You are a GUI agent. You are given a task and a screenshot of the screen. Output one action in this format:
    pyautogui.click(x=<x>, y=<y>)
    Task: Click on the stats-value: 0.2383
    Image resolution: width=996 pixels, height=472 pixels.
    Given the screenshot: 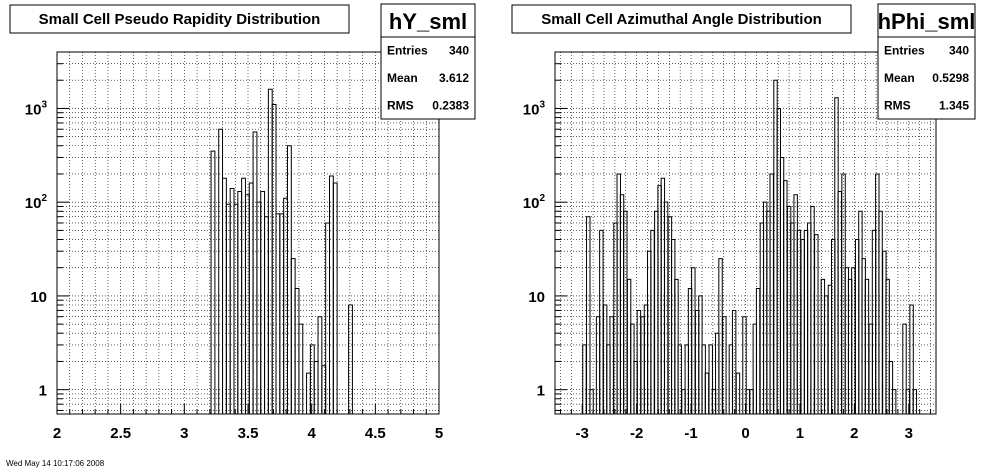 What is the action you would take?
    pyautogui.click(x=450, y=105)
    